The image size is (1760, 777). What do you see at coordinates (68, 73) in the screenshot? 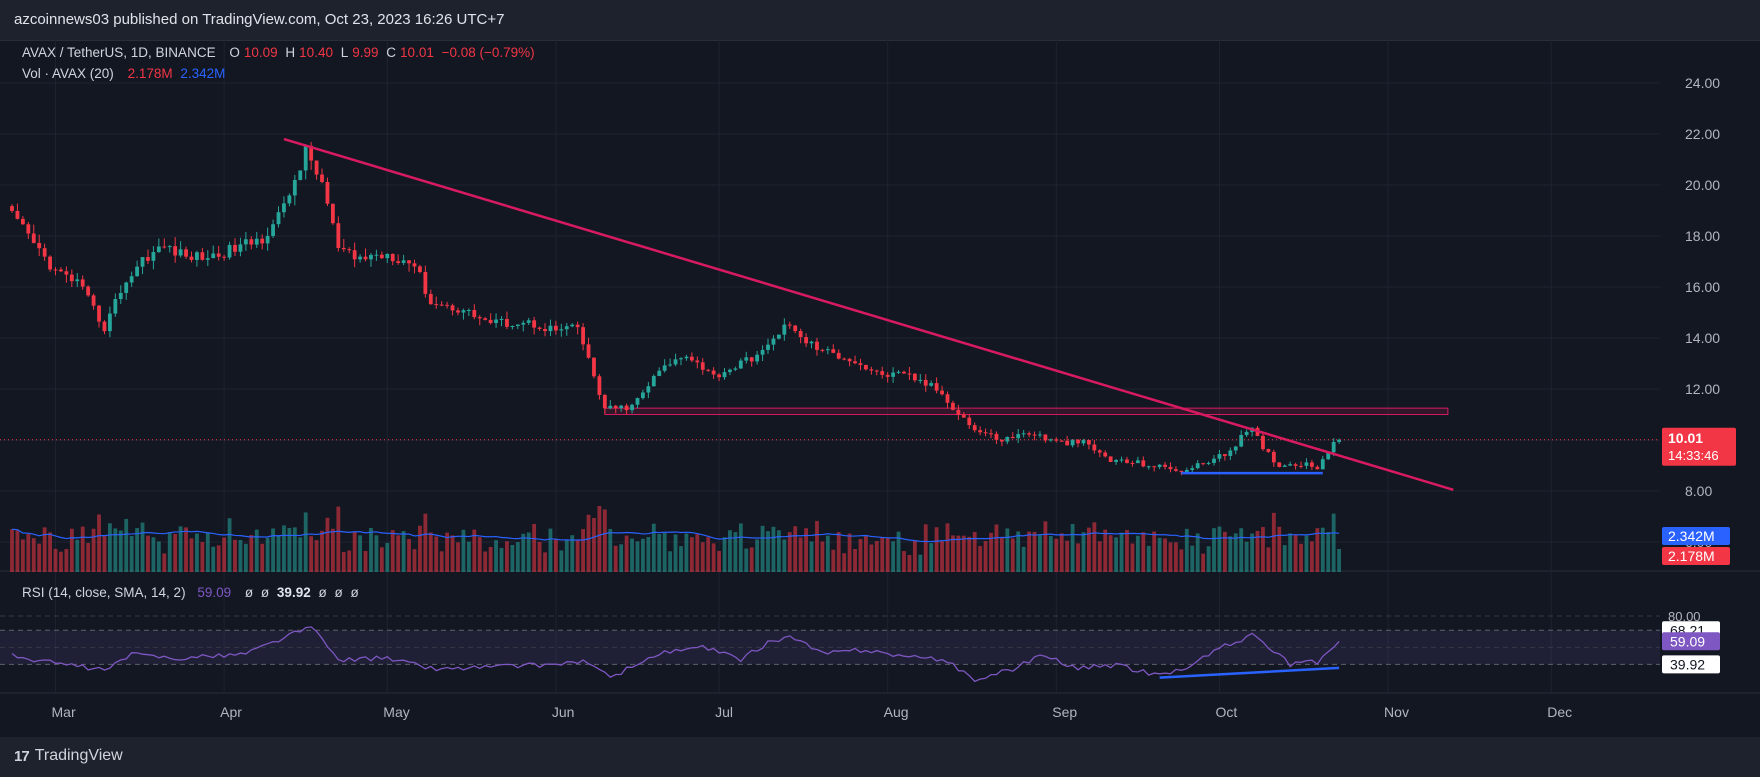
I see `volume-label: Vol · AVAX (20)` at bounding box center [68, 73].